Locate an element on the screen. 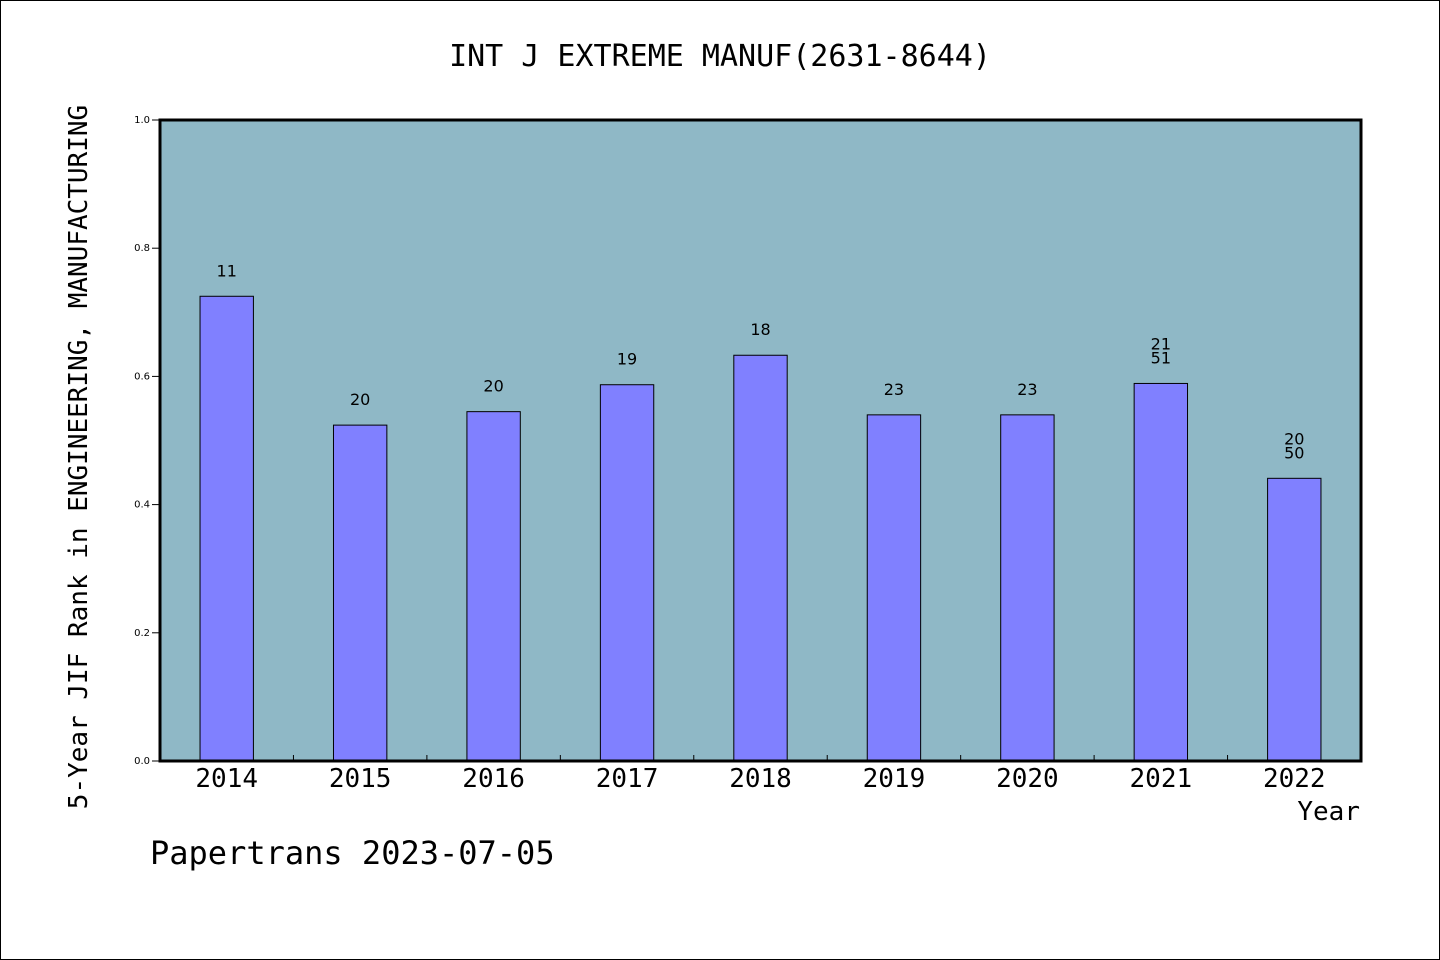 The height and width of the screenshot is (960, 1440). y-tick-label-0-4: 0.4 is located at coordinates (142, 505).